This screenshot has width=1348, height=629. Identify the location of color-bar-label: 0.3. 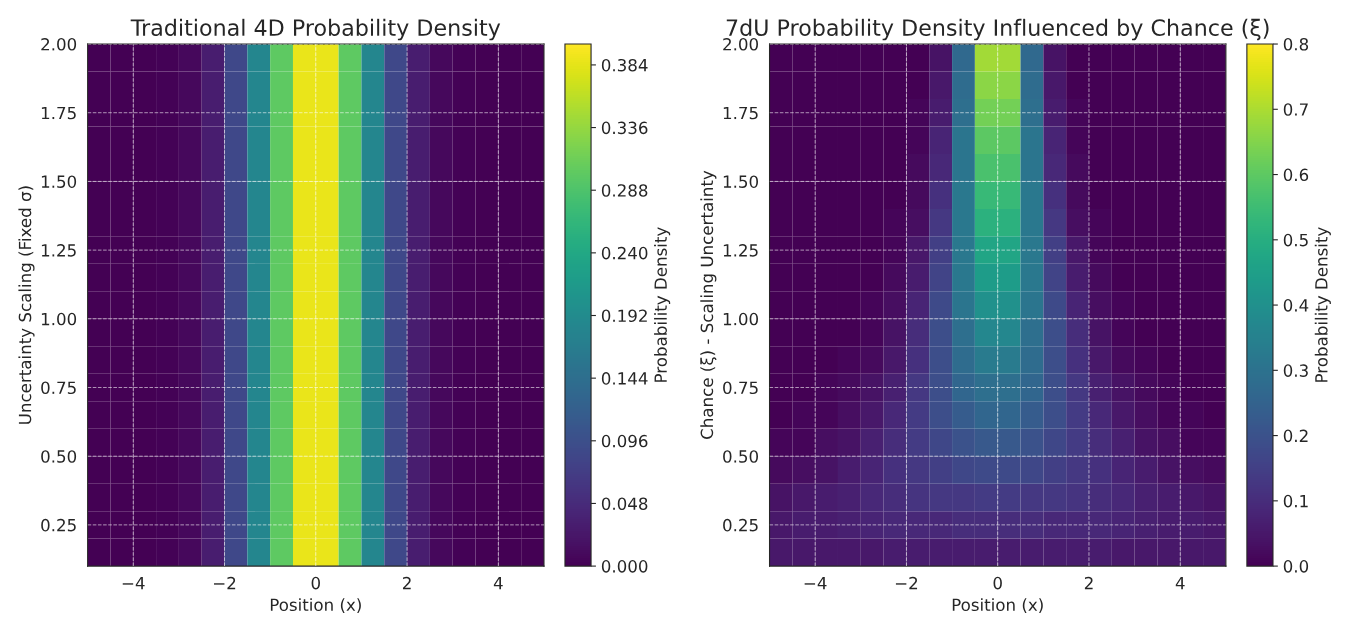
(1295, 370).